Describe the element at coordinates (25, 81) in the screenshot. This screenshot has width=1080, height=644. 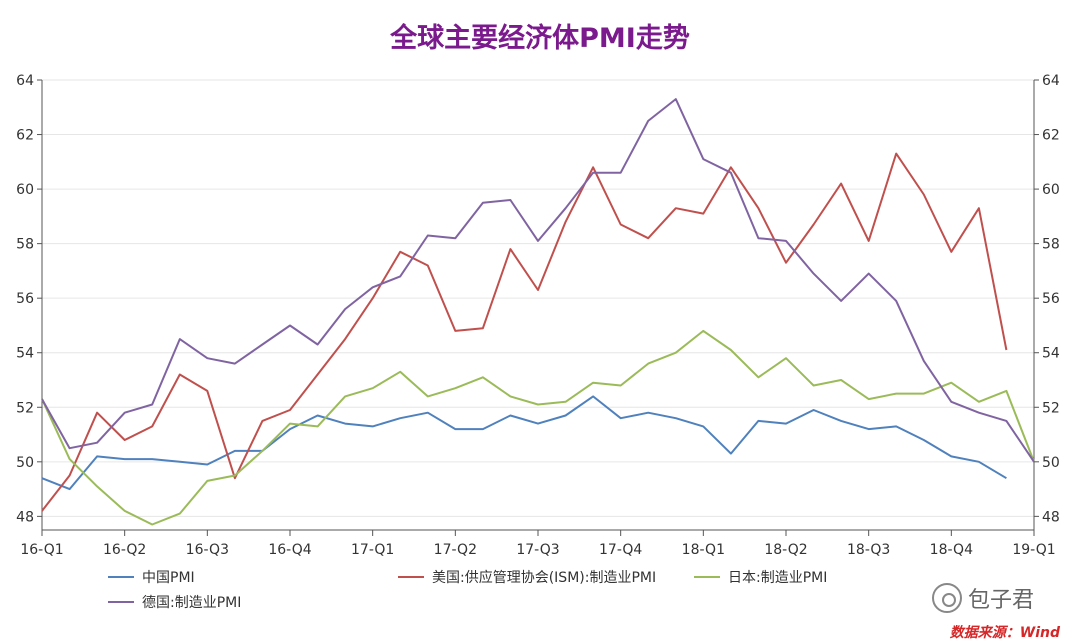
I see `y-tick-label-left: 64` at that location.